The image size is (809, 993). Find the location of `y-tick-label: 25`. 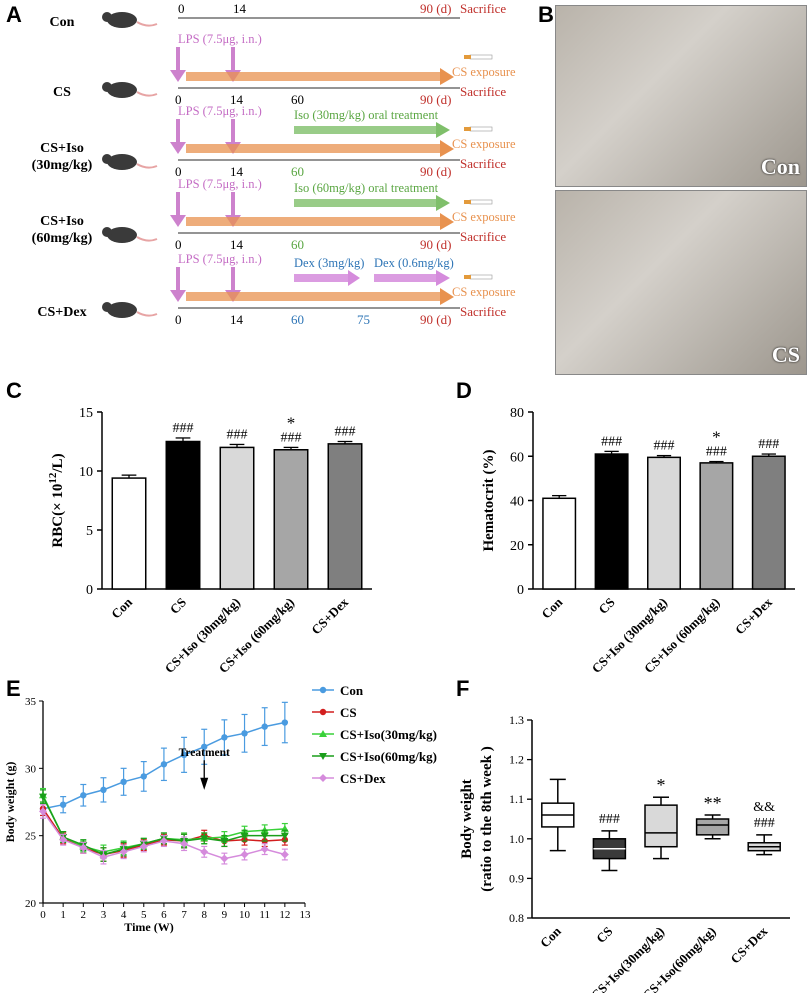

y-tick-label: 25 is located at coordinates (31, 837).